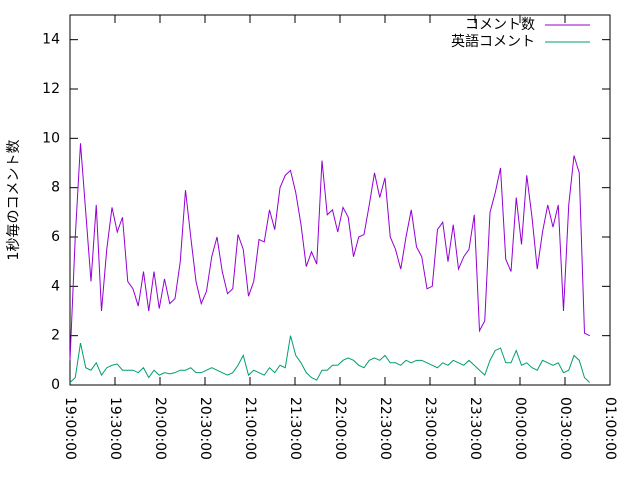  What do you see at coordinates (55, 188) in the screenshot?
I see `y-tick-label: 8` at bounding box center [55, 188].